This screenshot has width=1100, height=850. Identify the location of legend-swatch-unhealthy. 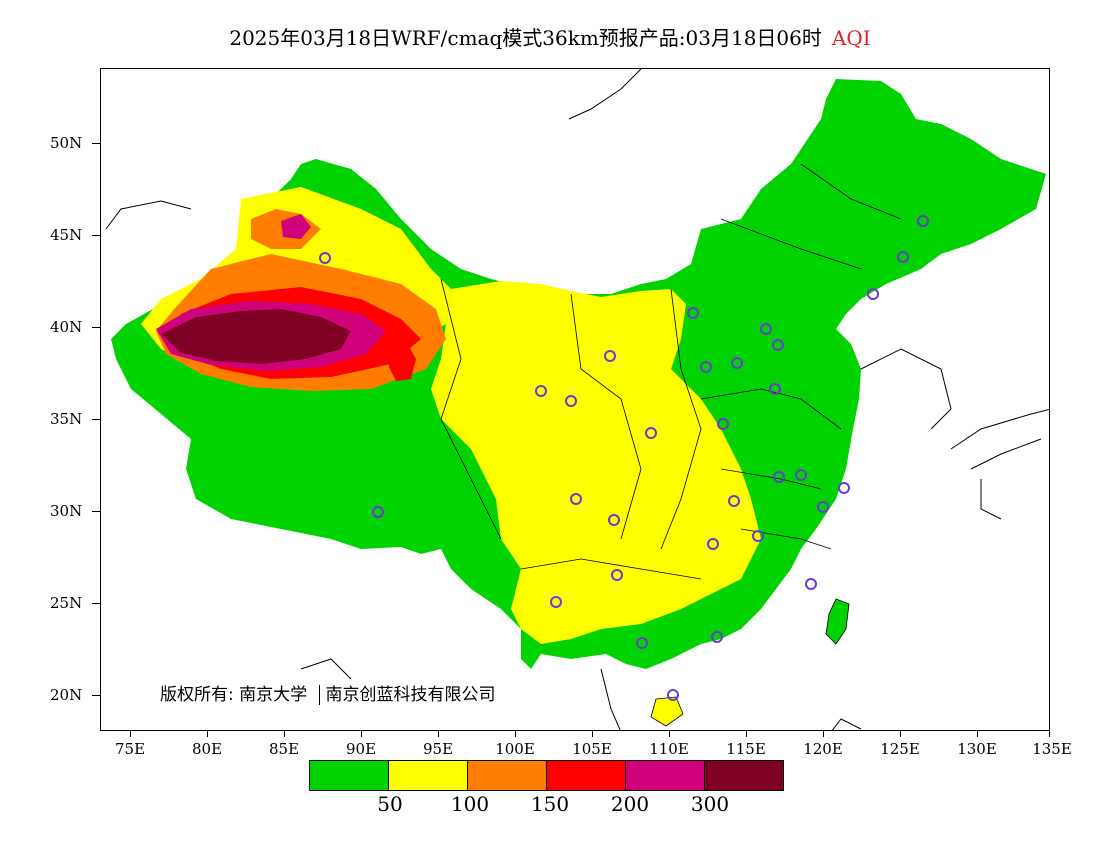
(586, 775).